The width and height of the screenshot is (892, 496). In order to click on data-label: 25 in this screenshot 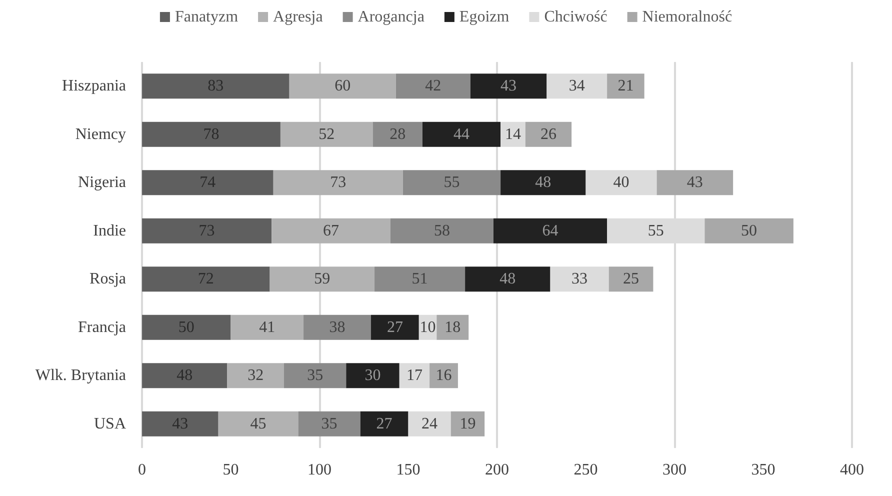, I will do `click(631, 279)`.